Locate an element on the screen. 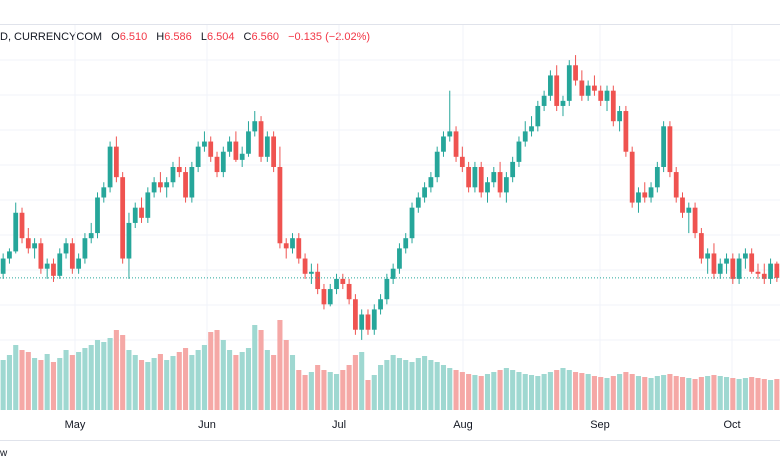  change-value: −0.135 (−2.02%) is located at coordinates (329, 37).